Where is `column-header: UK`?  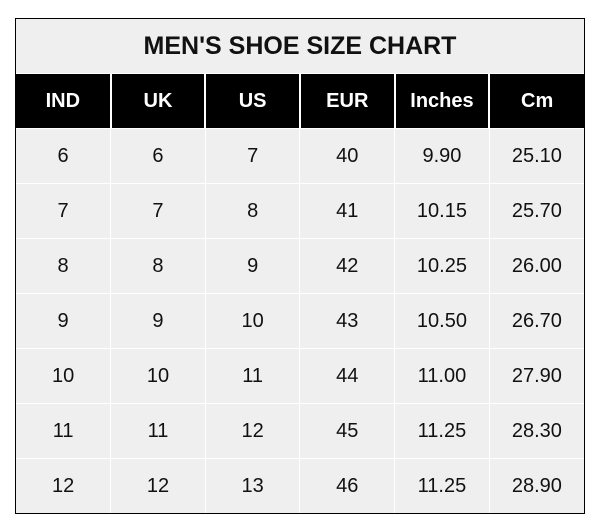 column-header: UK is located at coordinates (157, 101).